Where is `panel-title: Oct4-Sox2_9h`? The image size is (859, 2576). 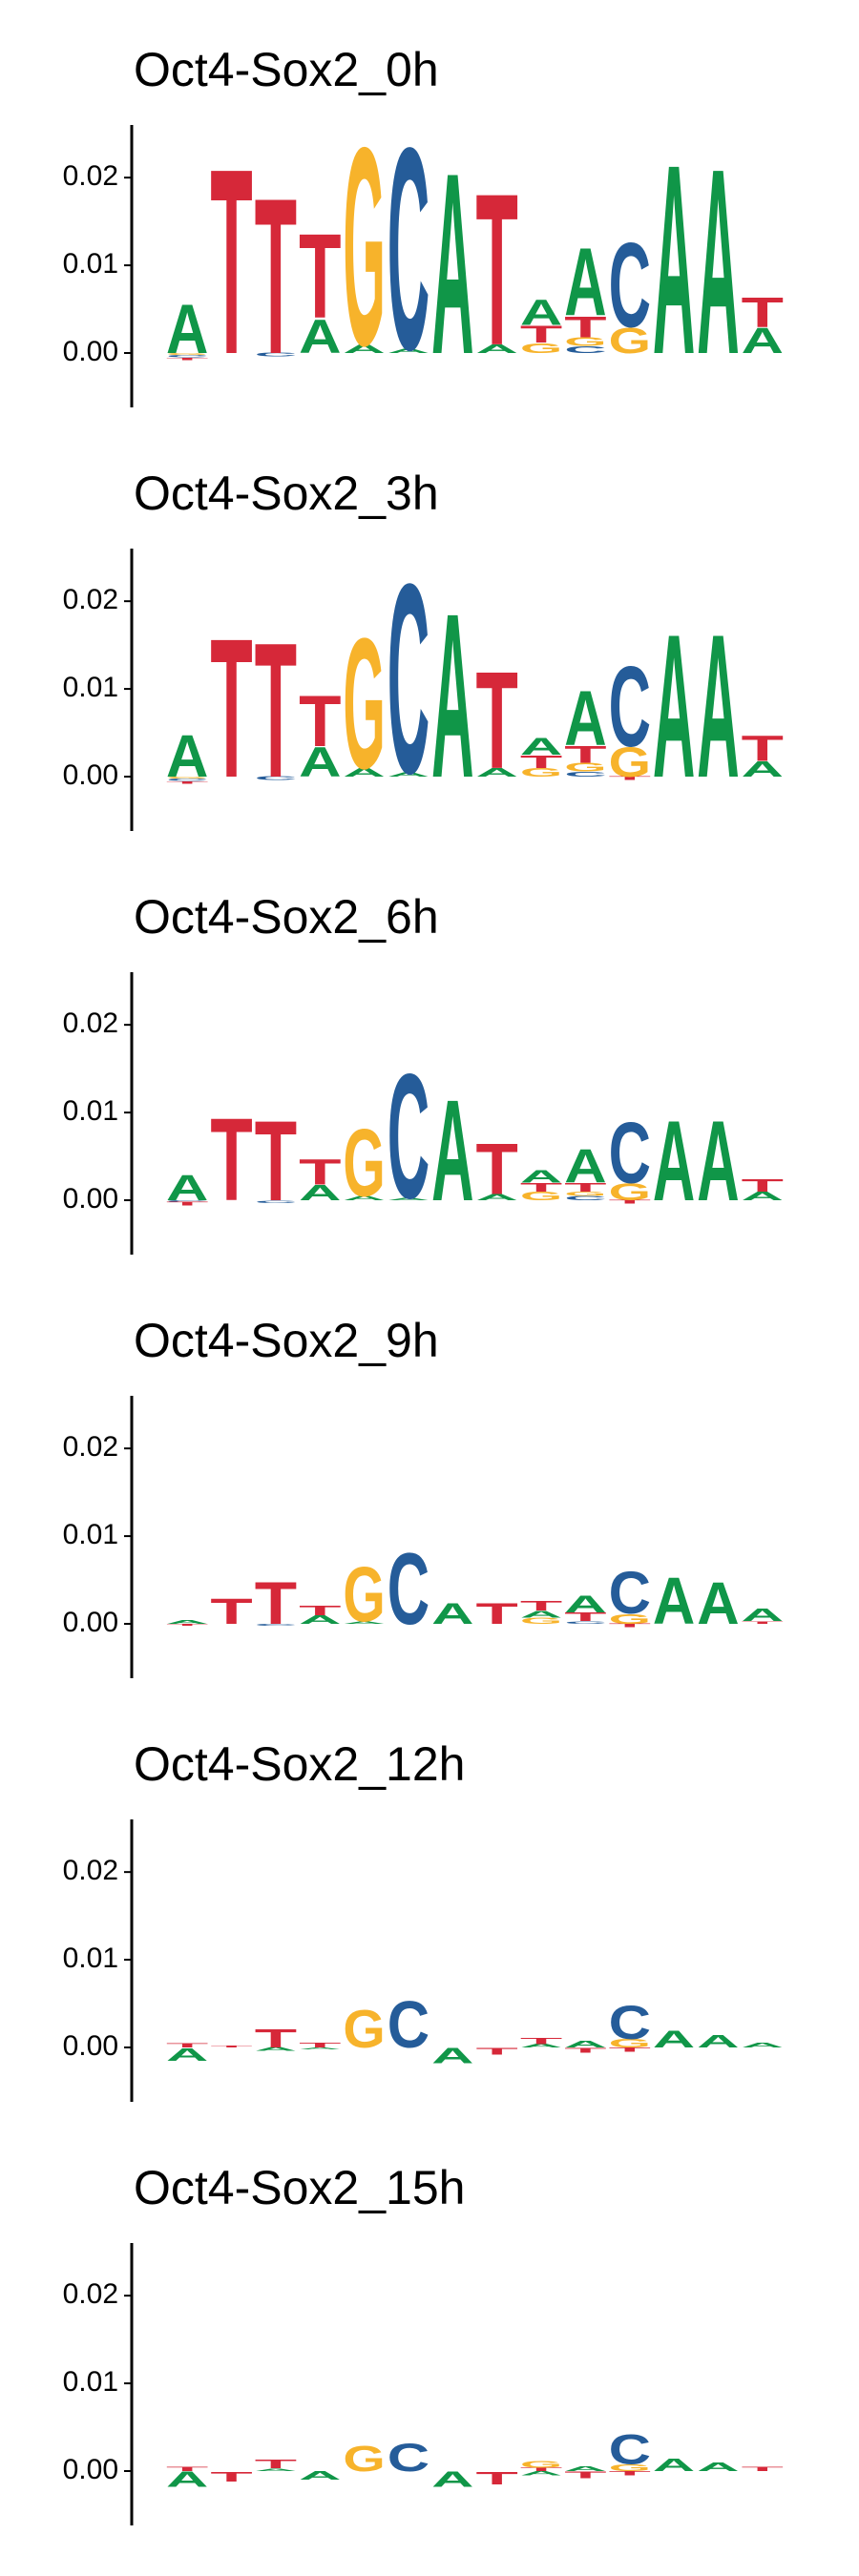 panel-title: Oct4-Sox2_9h is located at coordinates (286, 1340).